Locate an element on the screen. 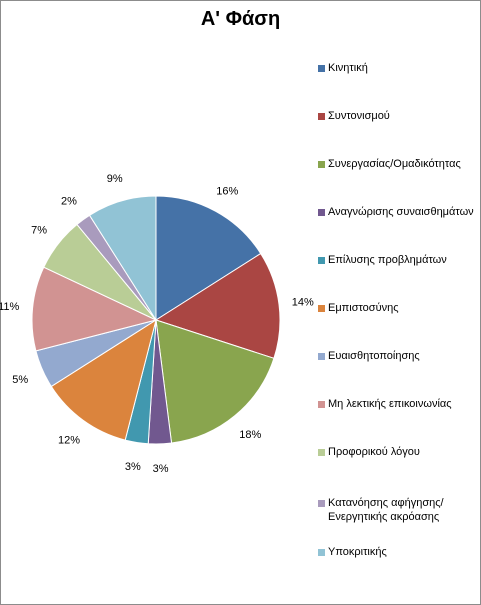 The height and width of the screenshot is (605, 481). chart-title: Α' Φάση is located at coordinates (240, 19).